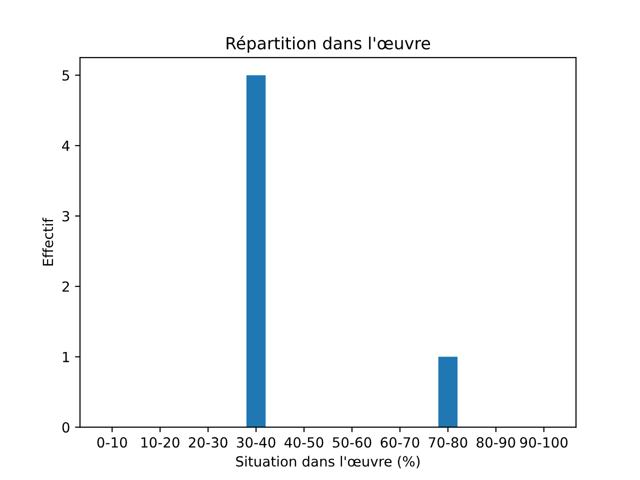 The height and width of the screenshot is (480, 640). Describe the element at coordinates (66, 216) in the screenshot. I see `y-tick-label: 3` at that location.